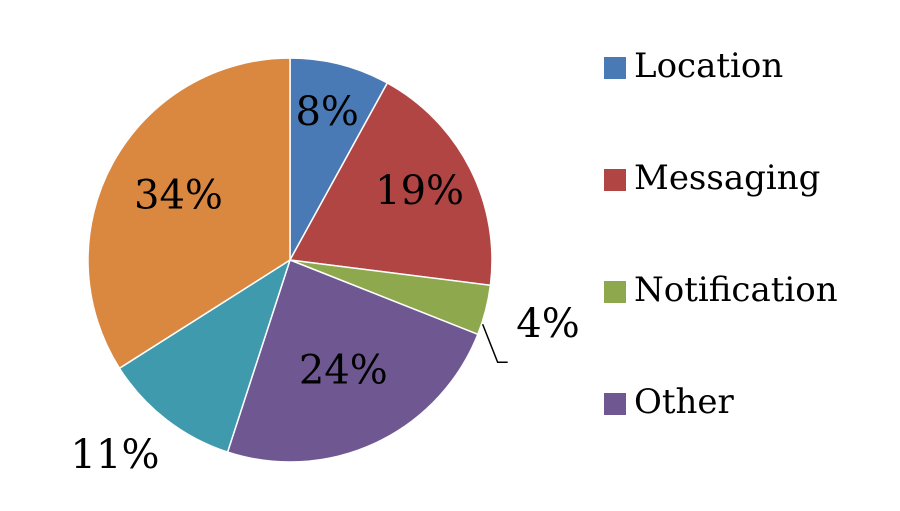 The width and height of the screenshot is (900, 511). Describe the element at coordinates (727, 178) in the screenshot. I see `legend-label-messaging: Messaging` at that location.